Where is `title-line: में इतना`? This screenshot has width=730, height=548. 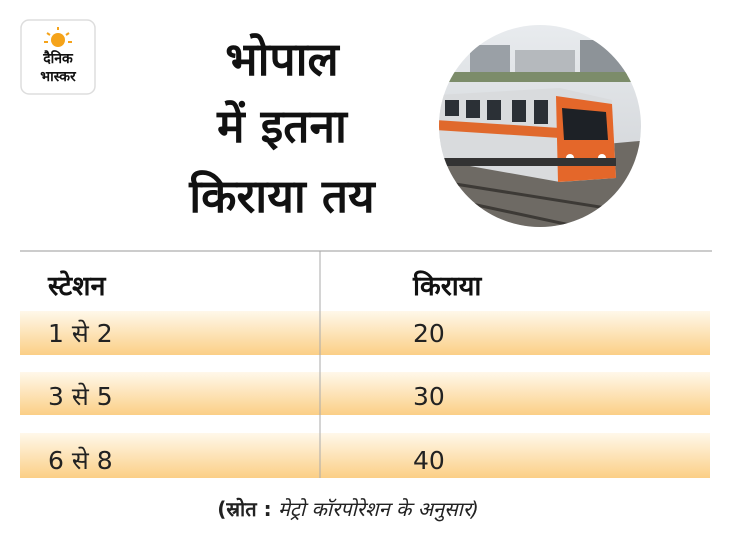
title-line: में इतना is located at coordinates (282, 126).